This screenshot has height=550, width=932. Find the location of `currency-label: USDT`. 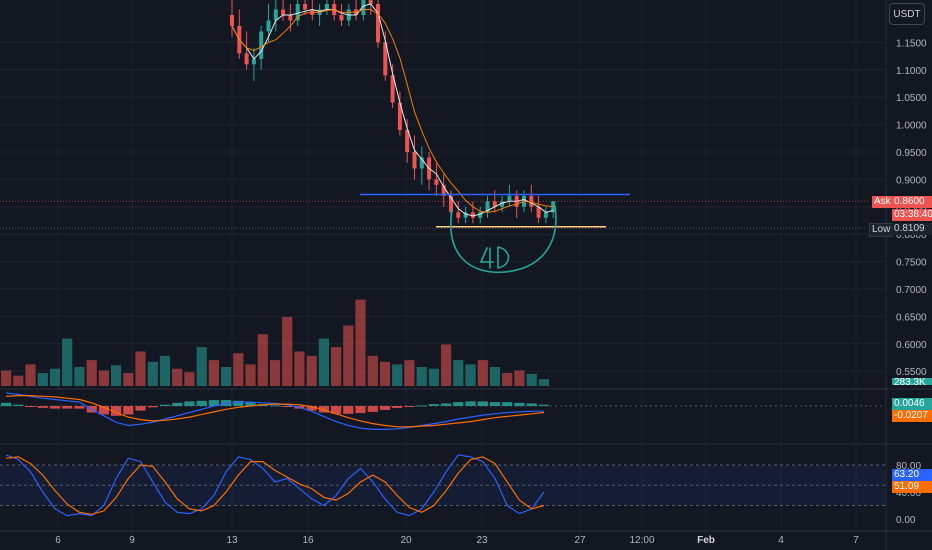

currency-label: USDT is located at coordinates (907, 14).